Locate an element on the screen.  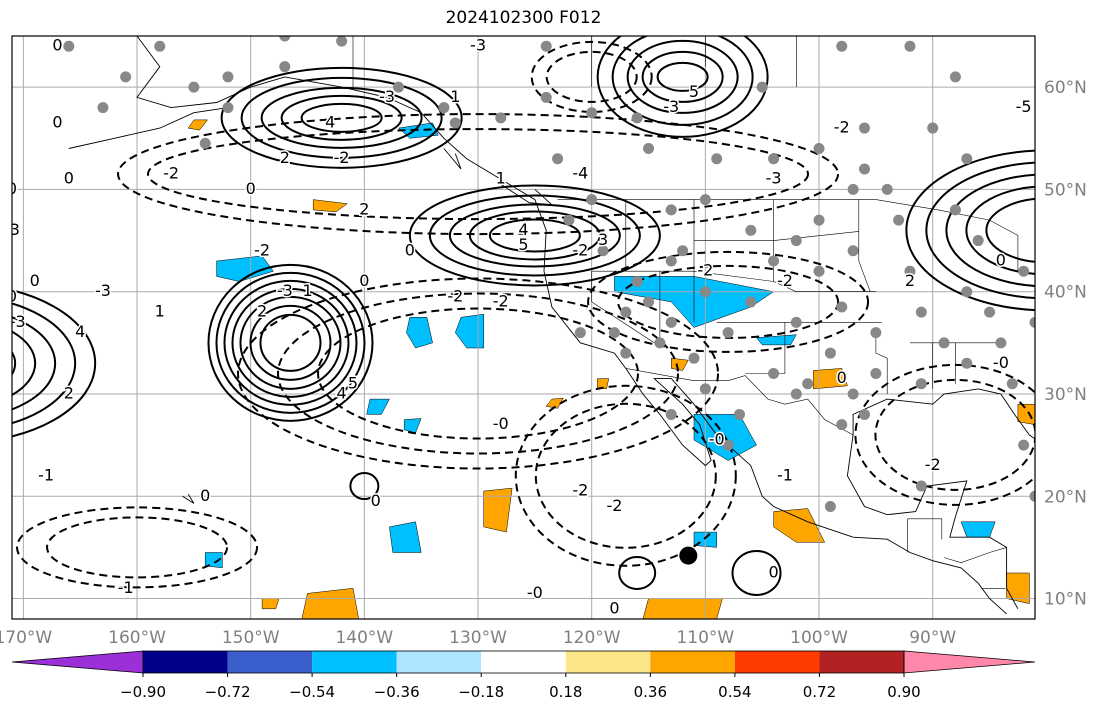
lon-tick-label: 170°W is located at coordinates (26, 638).